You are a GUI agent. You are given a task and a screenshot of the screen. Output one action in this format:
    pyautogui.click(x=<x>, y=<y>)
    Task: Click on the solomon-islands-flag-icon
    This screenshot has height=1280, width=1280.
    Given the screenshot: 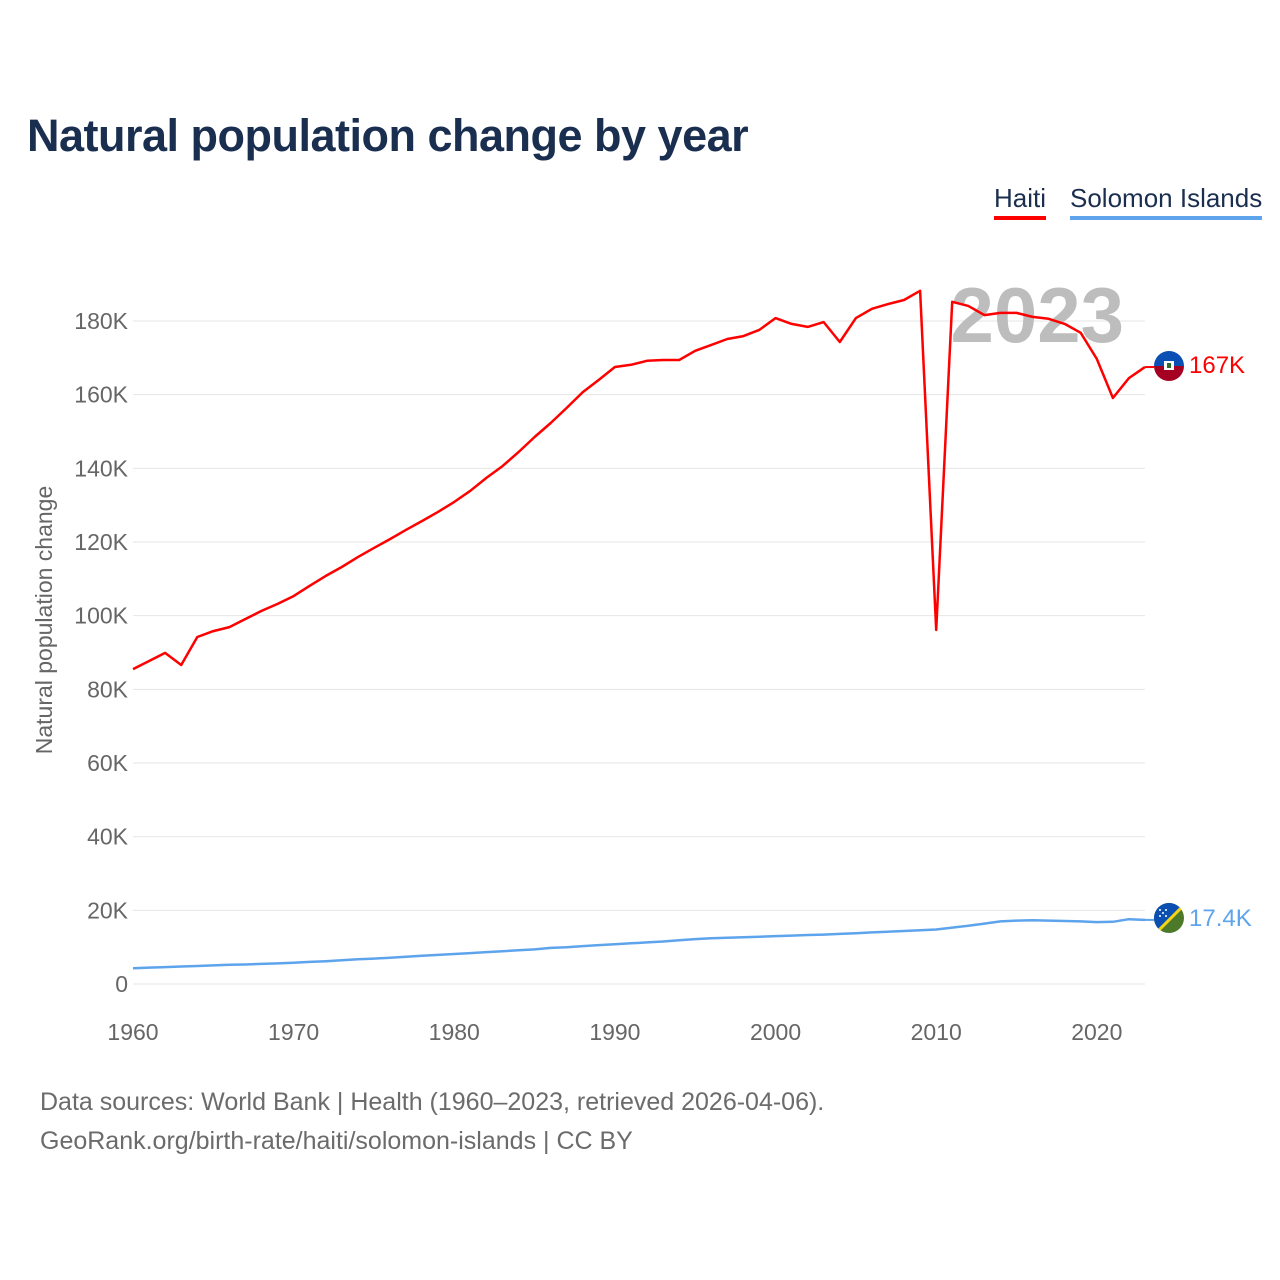 What is the action you would take?
    pyautogui.click(x=1169, y=918)
    